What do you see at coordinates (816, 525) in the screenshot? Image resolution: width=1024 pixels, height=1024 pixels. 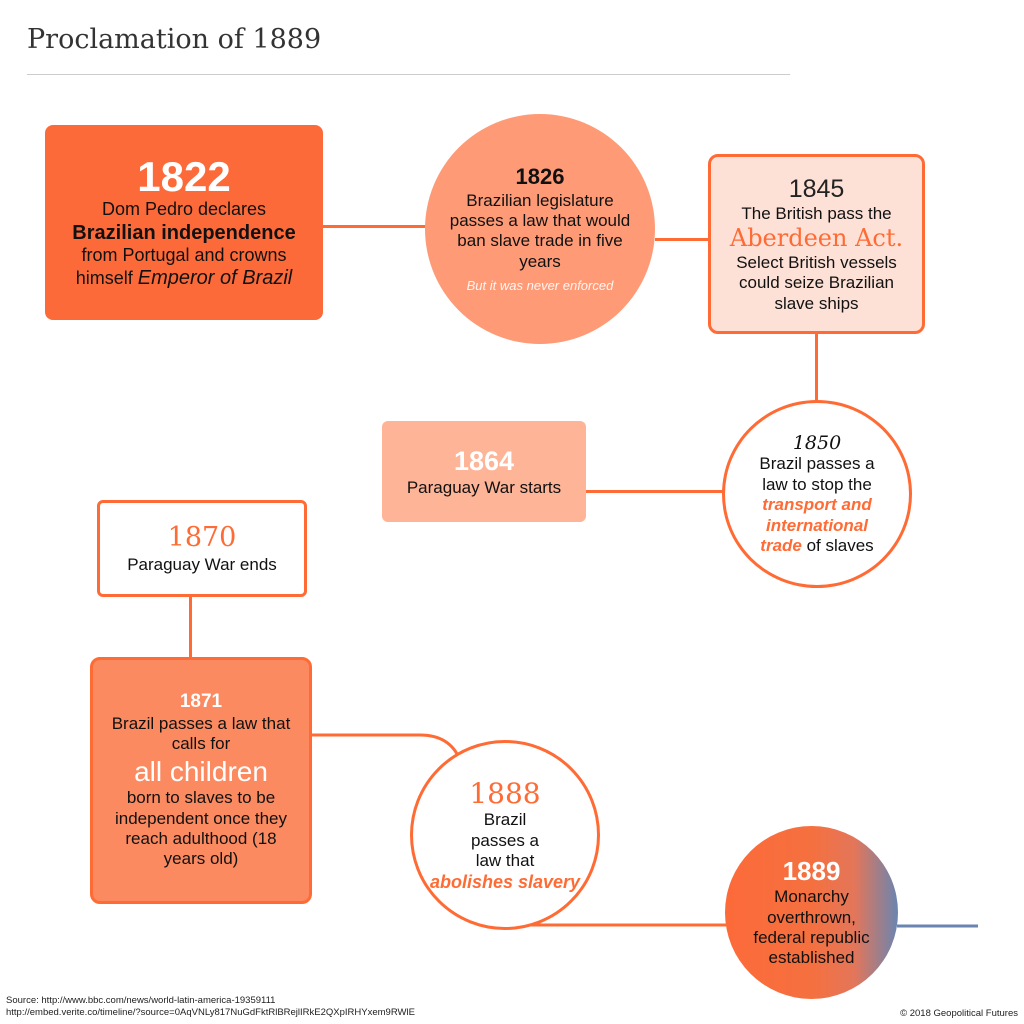 I see `event-highlight: transport and international trade` at bounding box center [816, 525].